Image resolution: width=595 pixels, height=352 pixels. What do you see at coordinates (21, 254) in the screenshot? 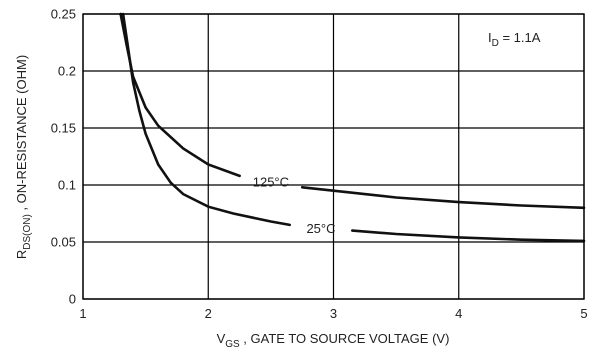
I see `ylabel-main: R` at bounding box center [21, 254].